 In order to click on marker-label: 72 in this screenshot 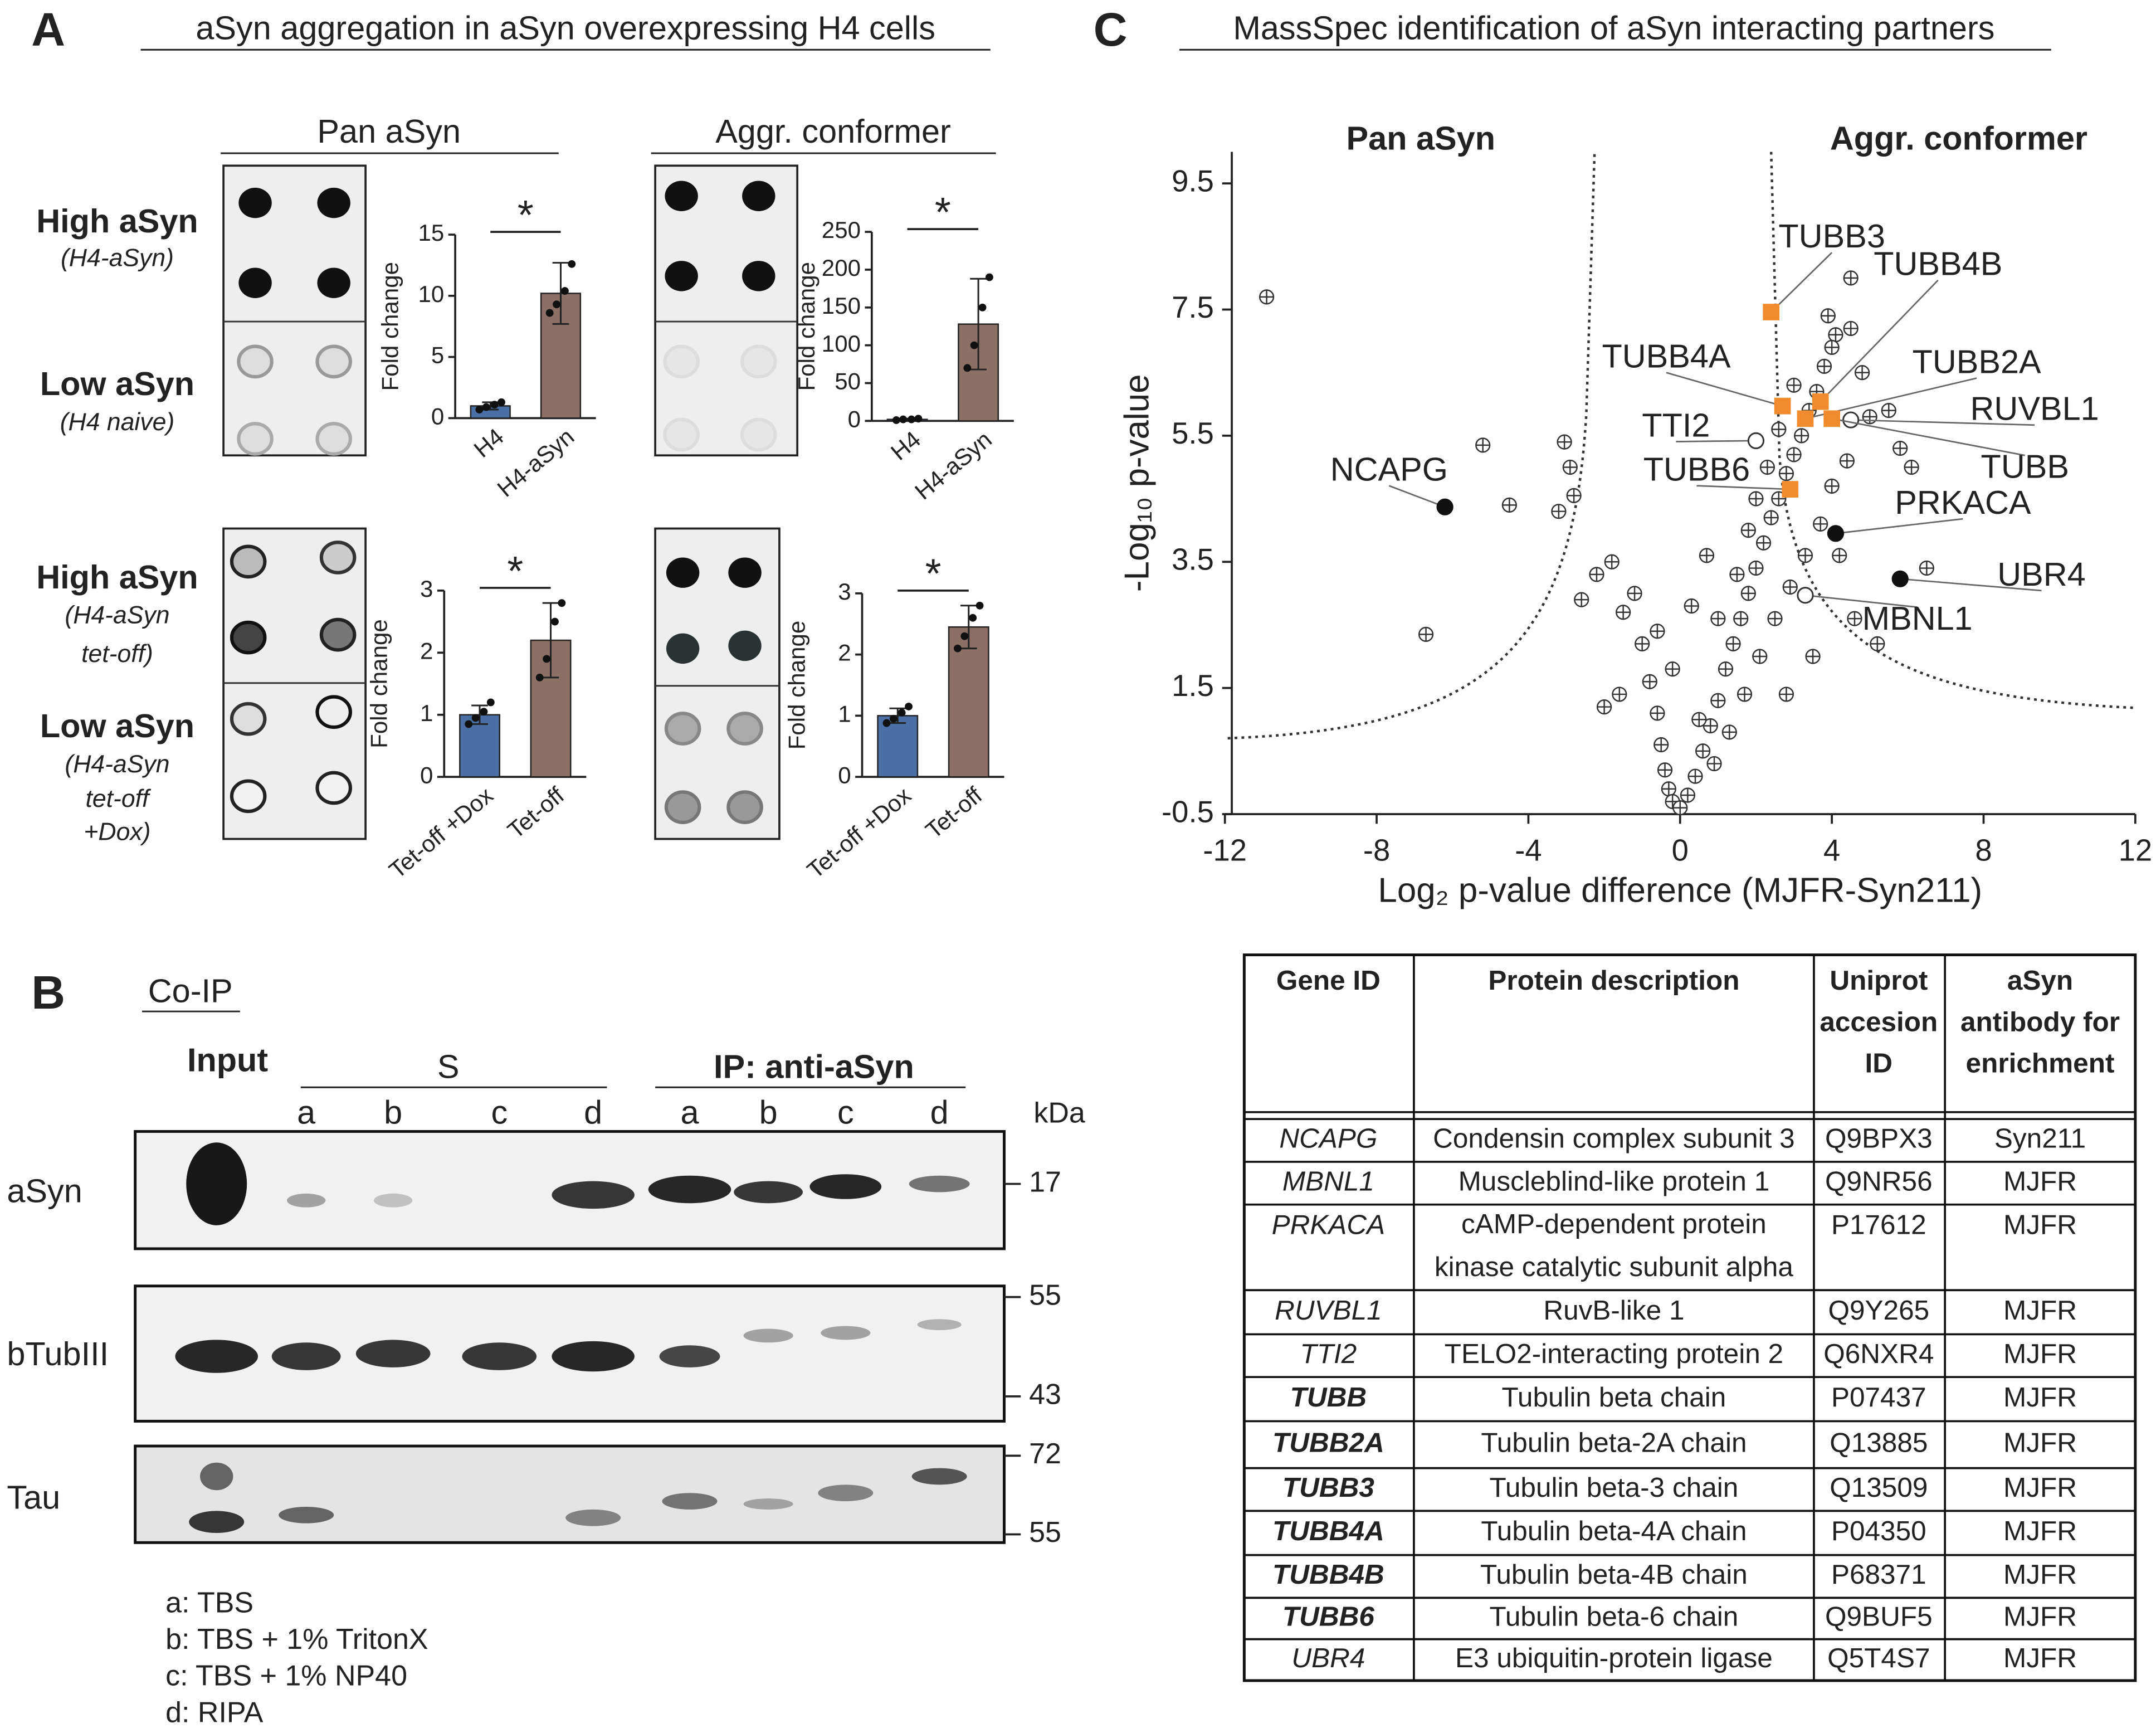, I will do `click(1045, 1454)`.